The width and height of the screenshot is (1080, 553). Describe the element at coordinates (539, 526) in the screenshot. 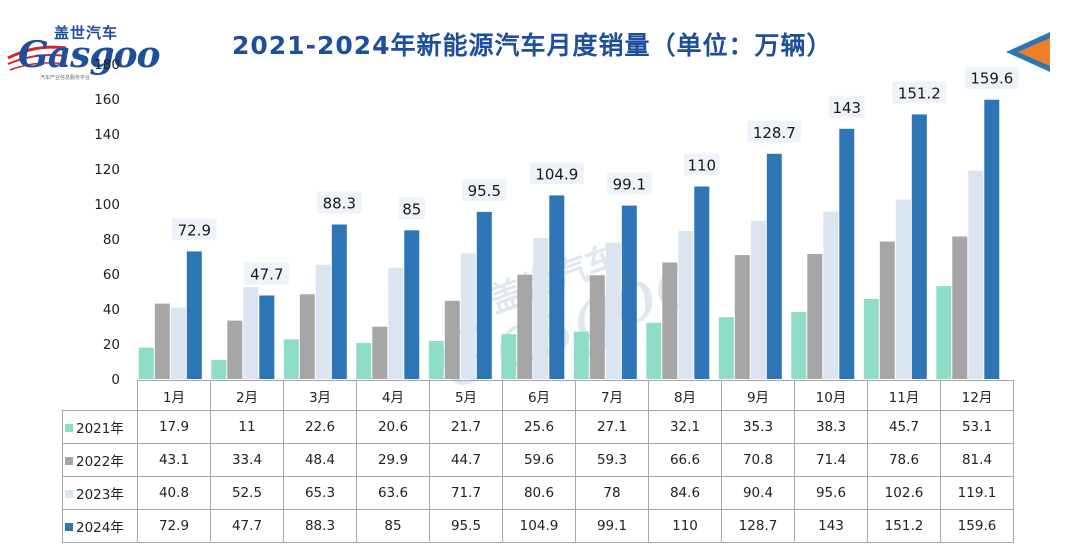

I see `table-cell: 104.9` at that location.